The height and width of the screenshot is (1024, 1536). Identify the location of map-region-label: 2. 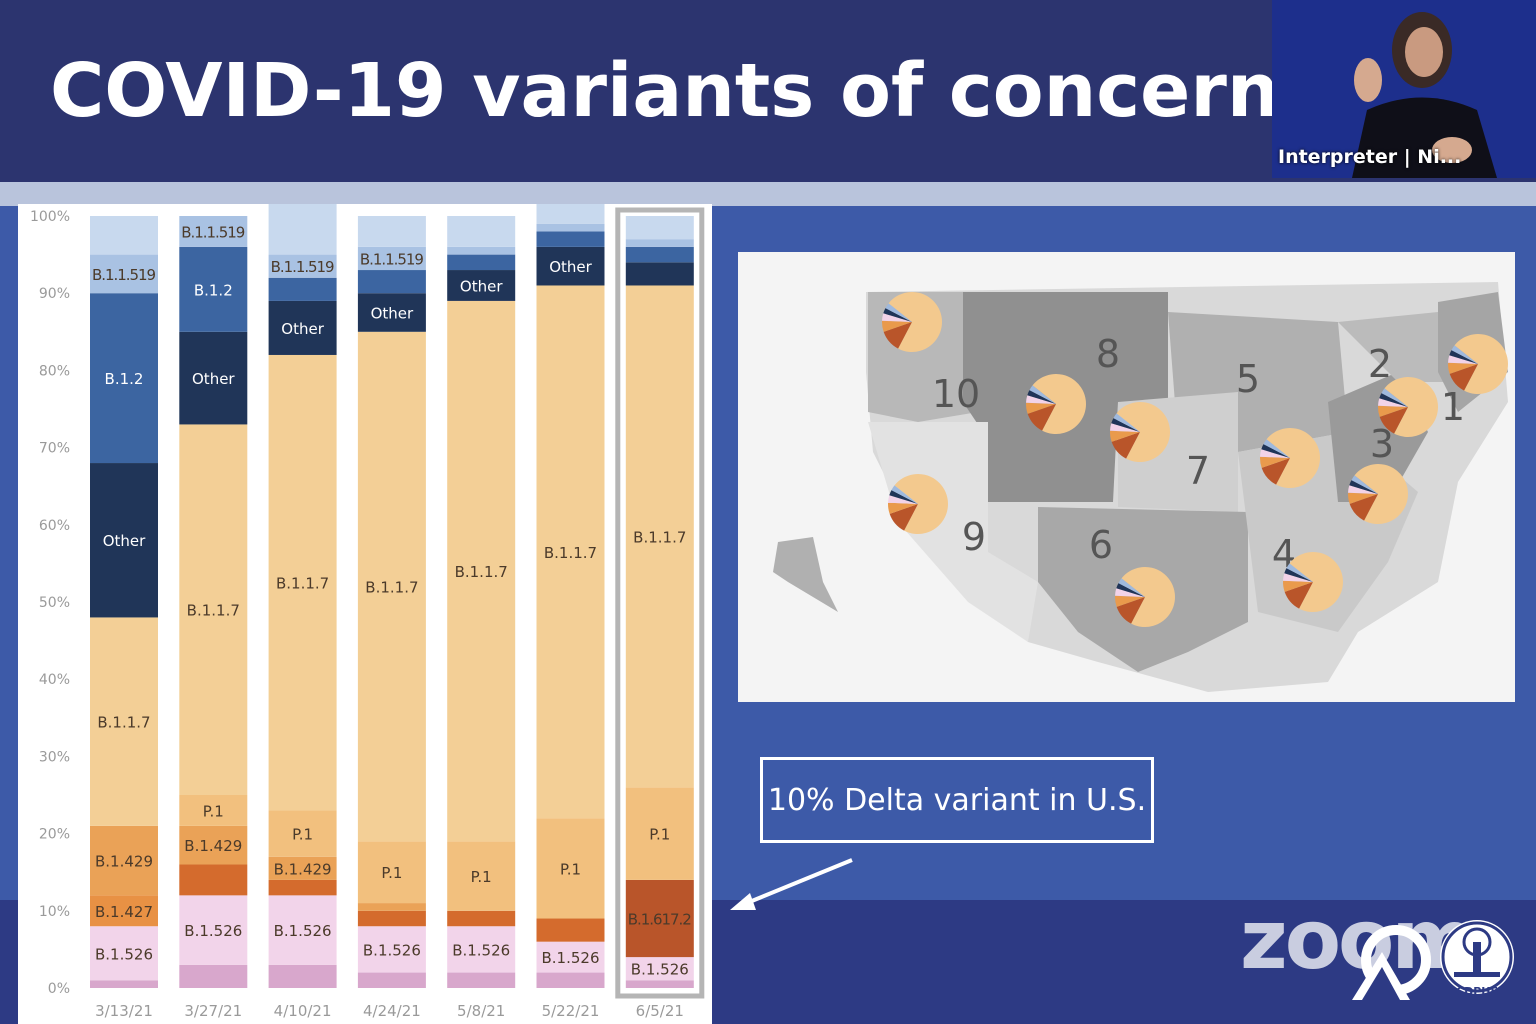
(1380, 364).